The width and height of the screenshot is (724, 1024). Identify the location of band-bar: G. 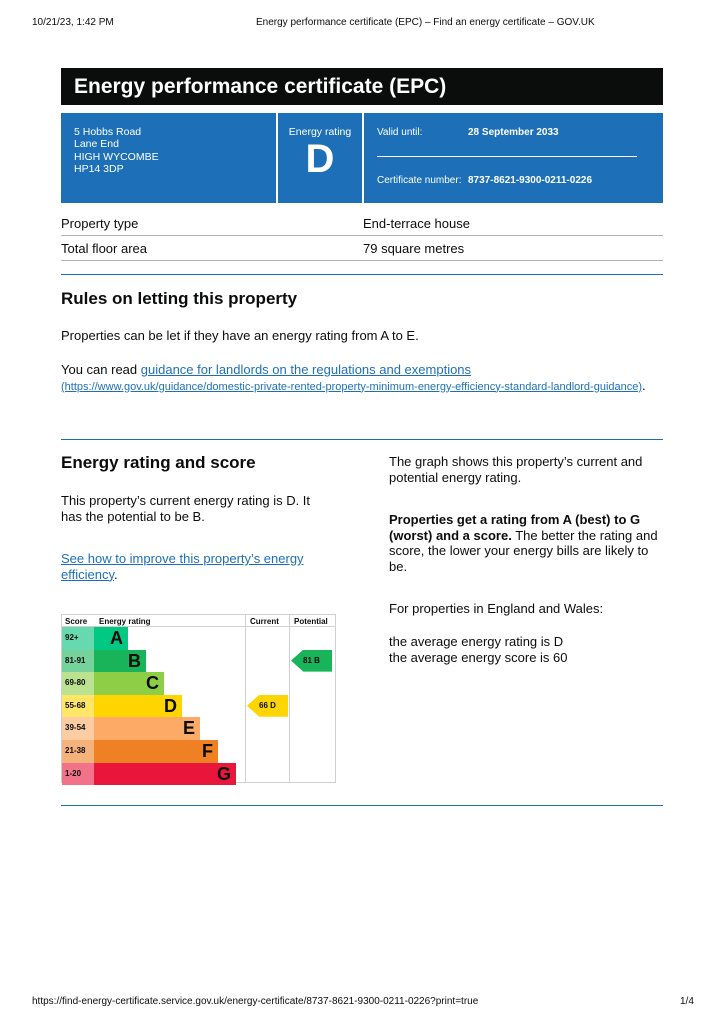
(165, 774).